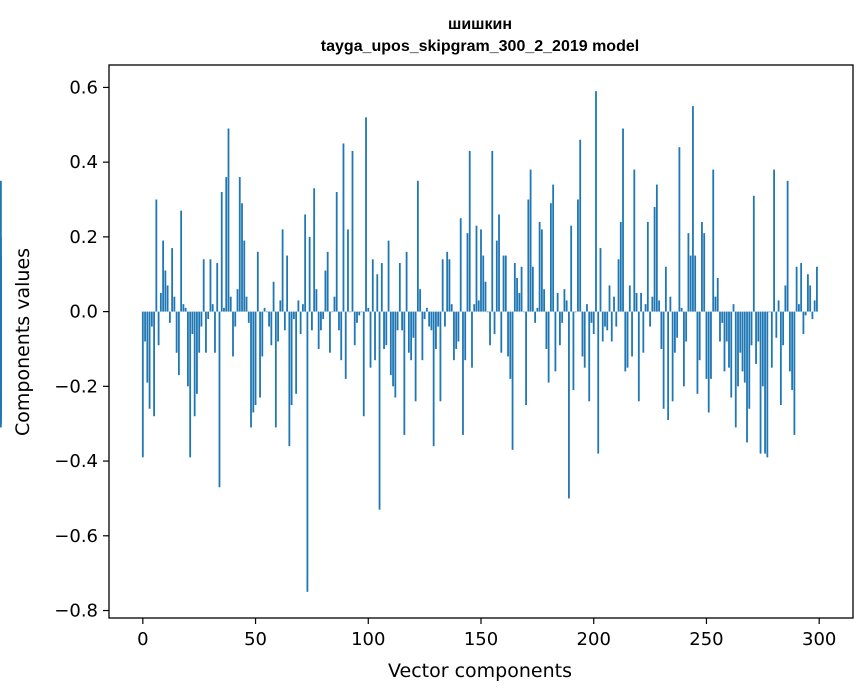 The height and width of the screenshot is (696, 867). What do you see at coordinates (480, 671) in the screenshot?
I see `x-axis-title: Vector components` at bounding box center [480, 671].